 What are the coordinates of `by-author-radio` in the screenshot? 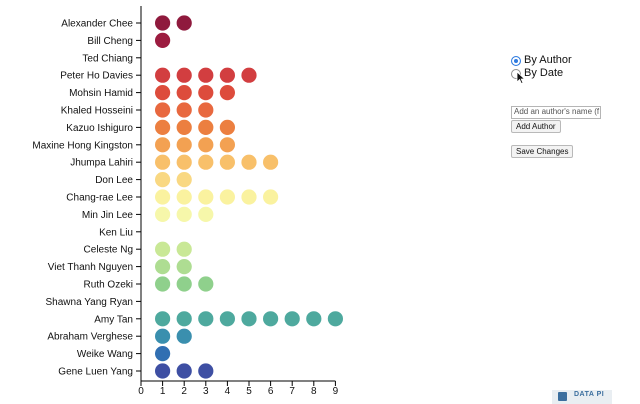 It's located at (516, 61).